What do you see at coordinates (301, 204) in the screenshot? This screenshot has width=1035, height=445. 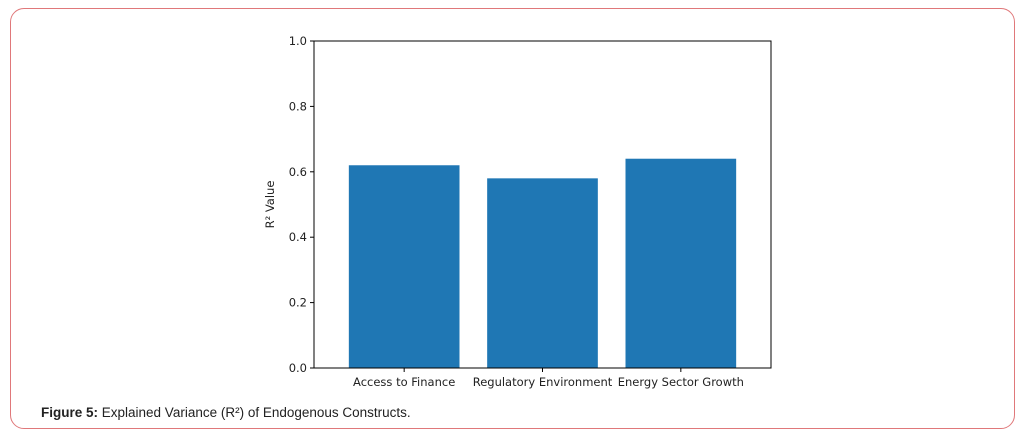 I see `y-ticks-group: 0.0 0.2 0.4 0.6 0.8 1.0` at bounding box center [301, 204].